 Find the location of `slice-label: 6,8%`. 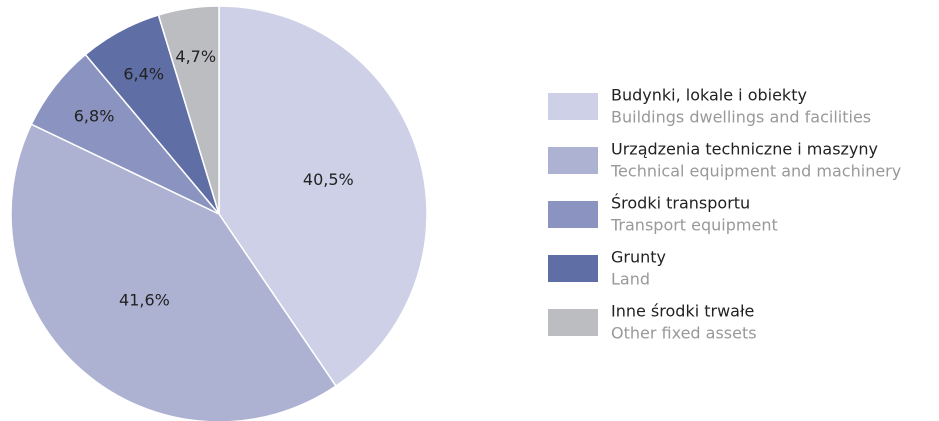

slice-label: 6,8% is located at coordinates (94, 116).